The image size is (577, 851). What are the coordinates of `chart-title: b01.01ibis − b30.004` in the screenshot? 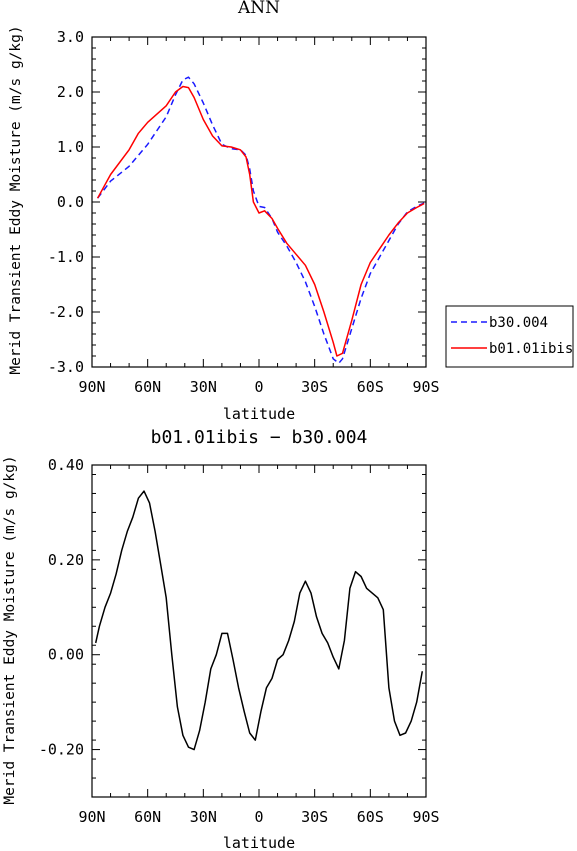 It's located at (259, 437).